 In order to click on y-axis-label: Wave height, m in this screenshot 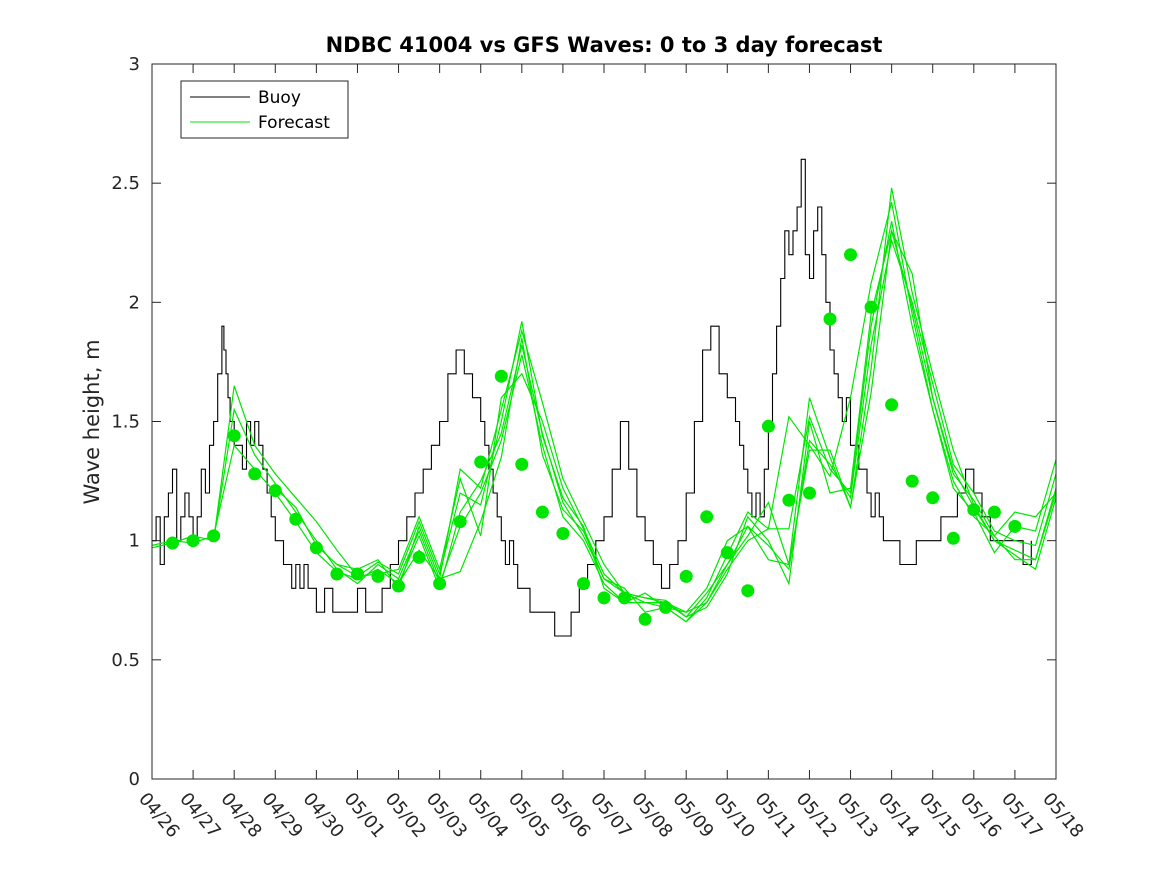, I will do `click(92, 421)`.